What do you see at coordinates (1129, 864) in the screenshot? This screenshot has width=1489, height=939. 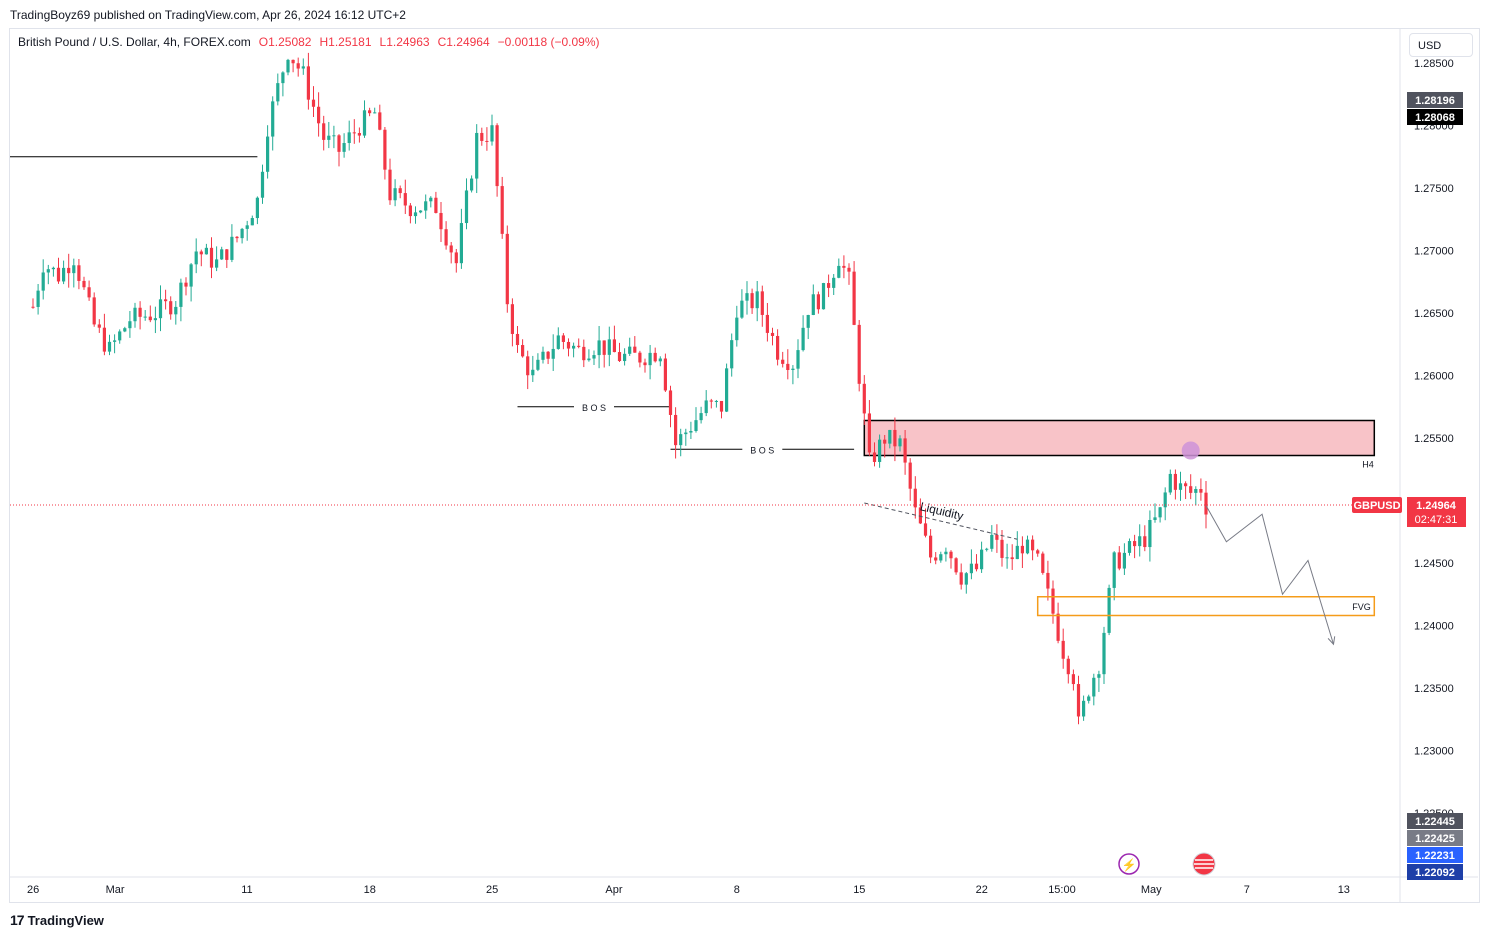 I see `lightning-icon` at bounding box center [1129, 864].